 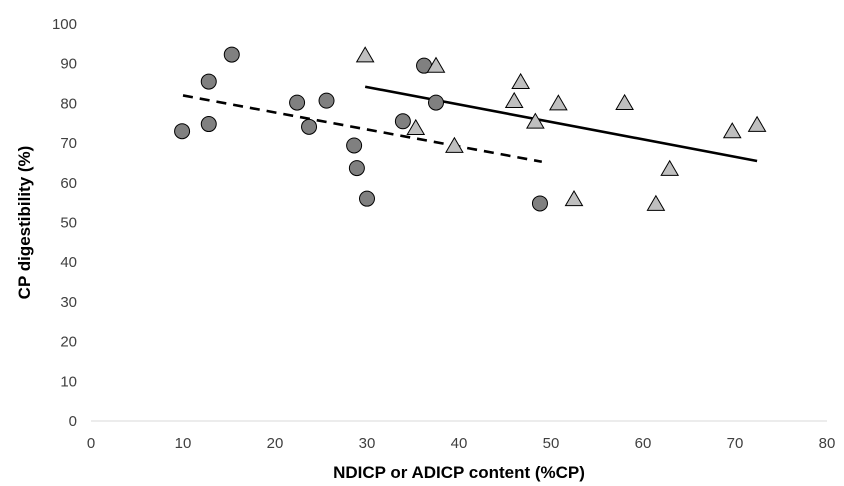 What do you see at coordinates (68, 302) in the screenshot?
I see `y-tick-label: 30` at bounding box center [68, 302].